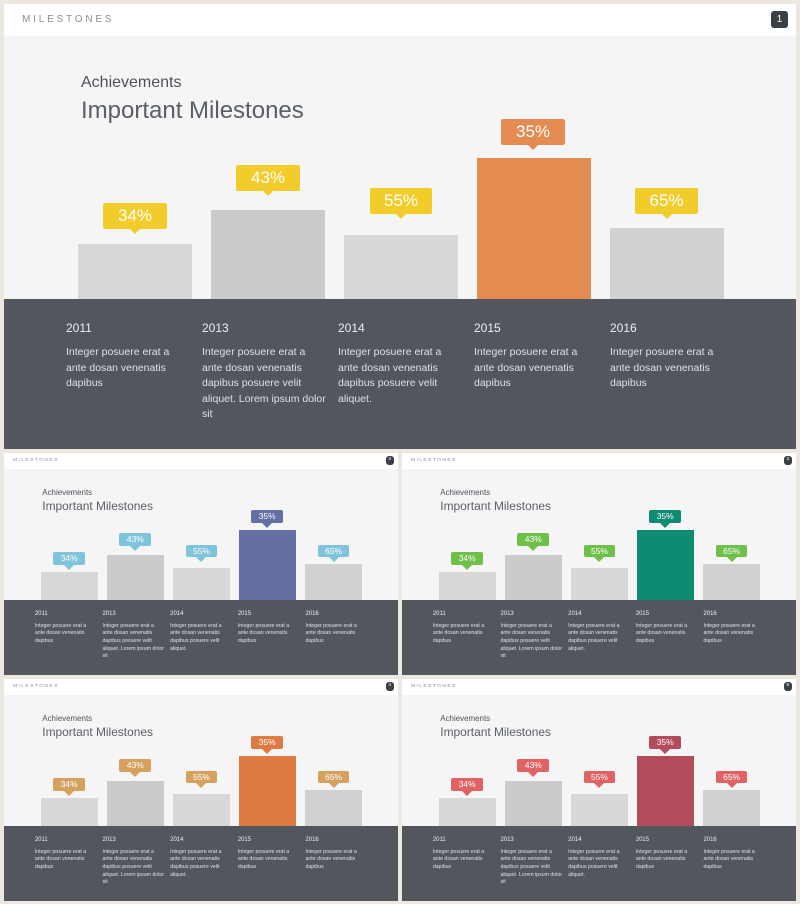 The width and height of the screenshot is (800, 904). What do you see at coordinates (201, 461) in the screenshot?
I see `slide-header: MILESTONES 2` at bounding box center [201, 461].